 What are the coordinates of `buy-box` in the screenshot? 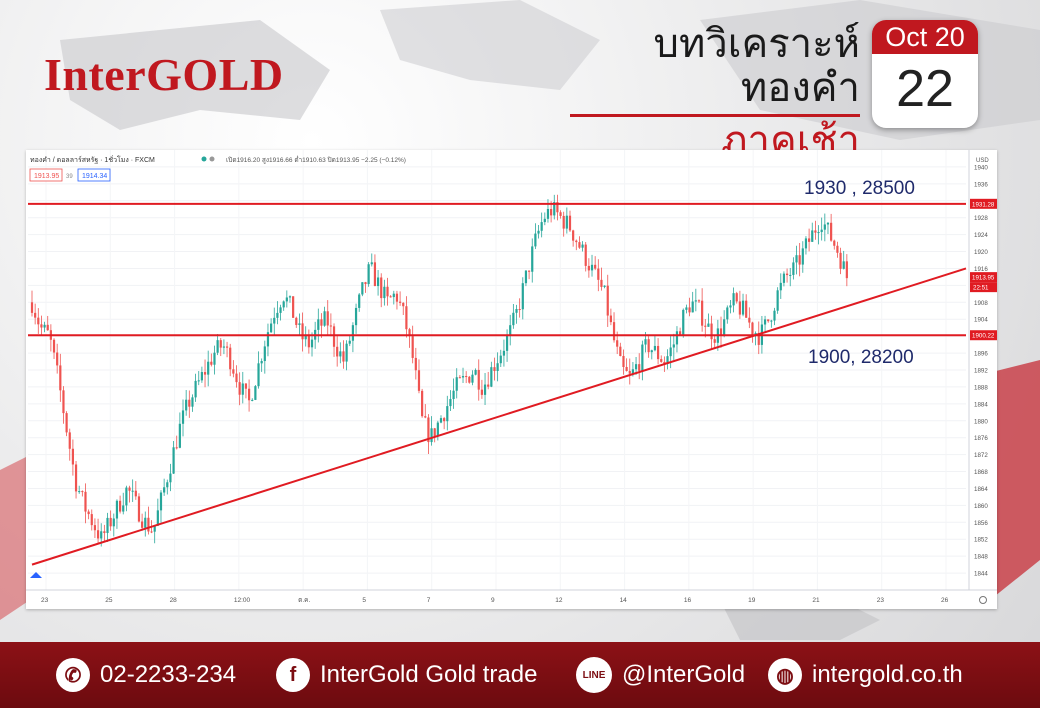 It's located at (94, 175).